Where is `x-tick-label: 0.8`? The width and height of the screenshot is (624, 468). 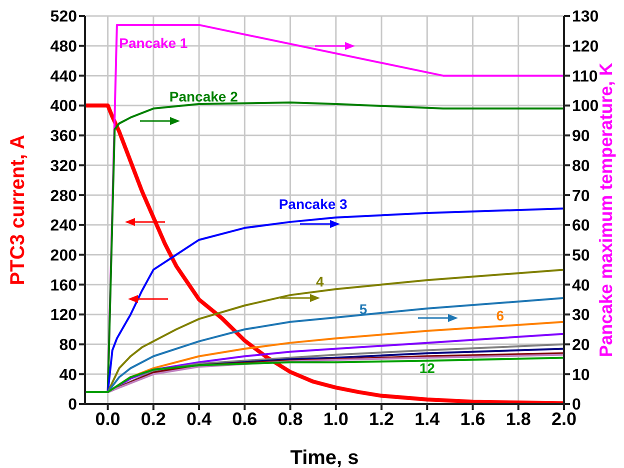
x-tick-label: 0.8 is located at coordinates (290, 418).